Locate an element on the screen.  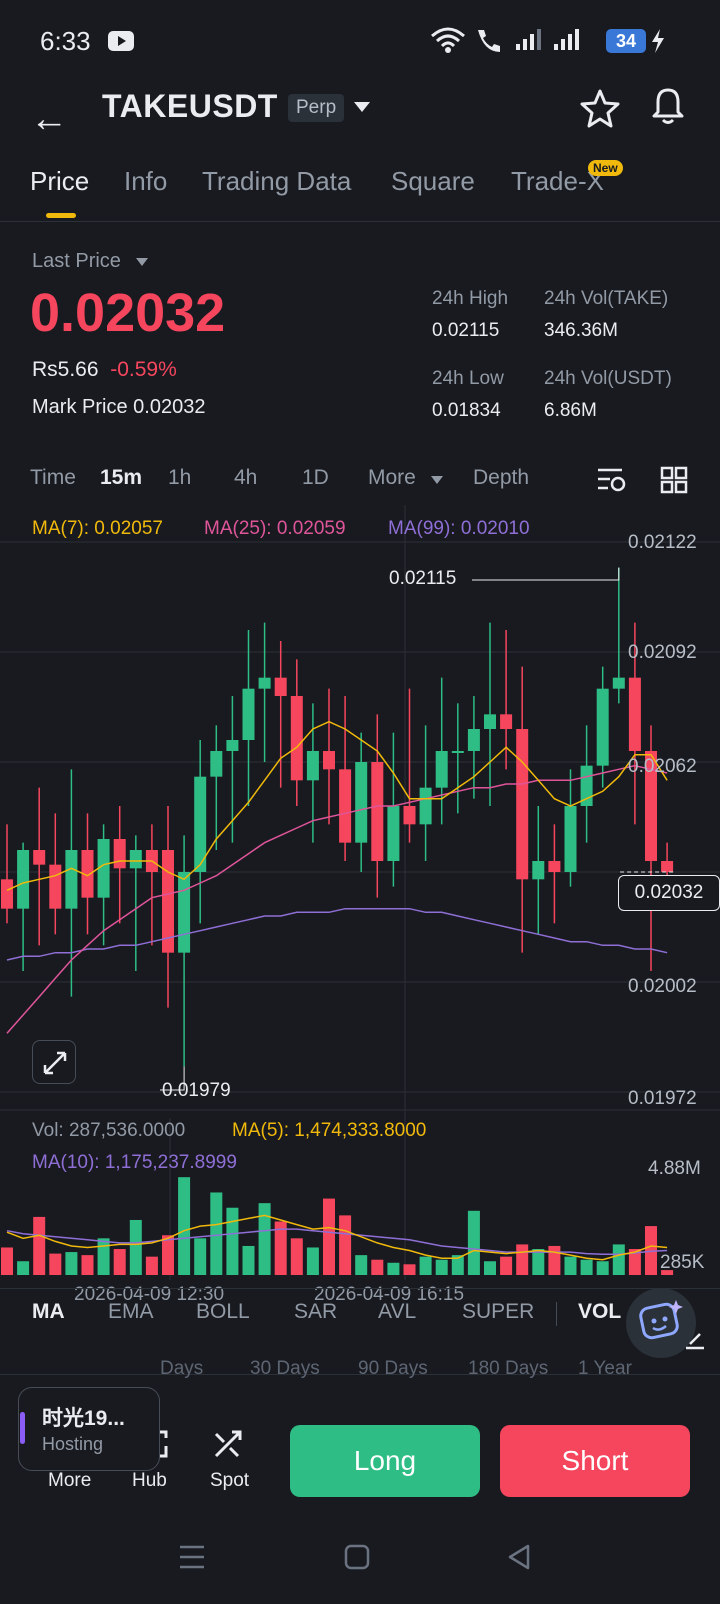
stat-low-label: 24h Low is located at coordinates (468, 378).